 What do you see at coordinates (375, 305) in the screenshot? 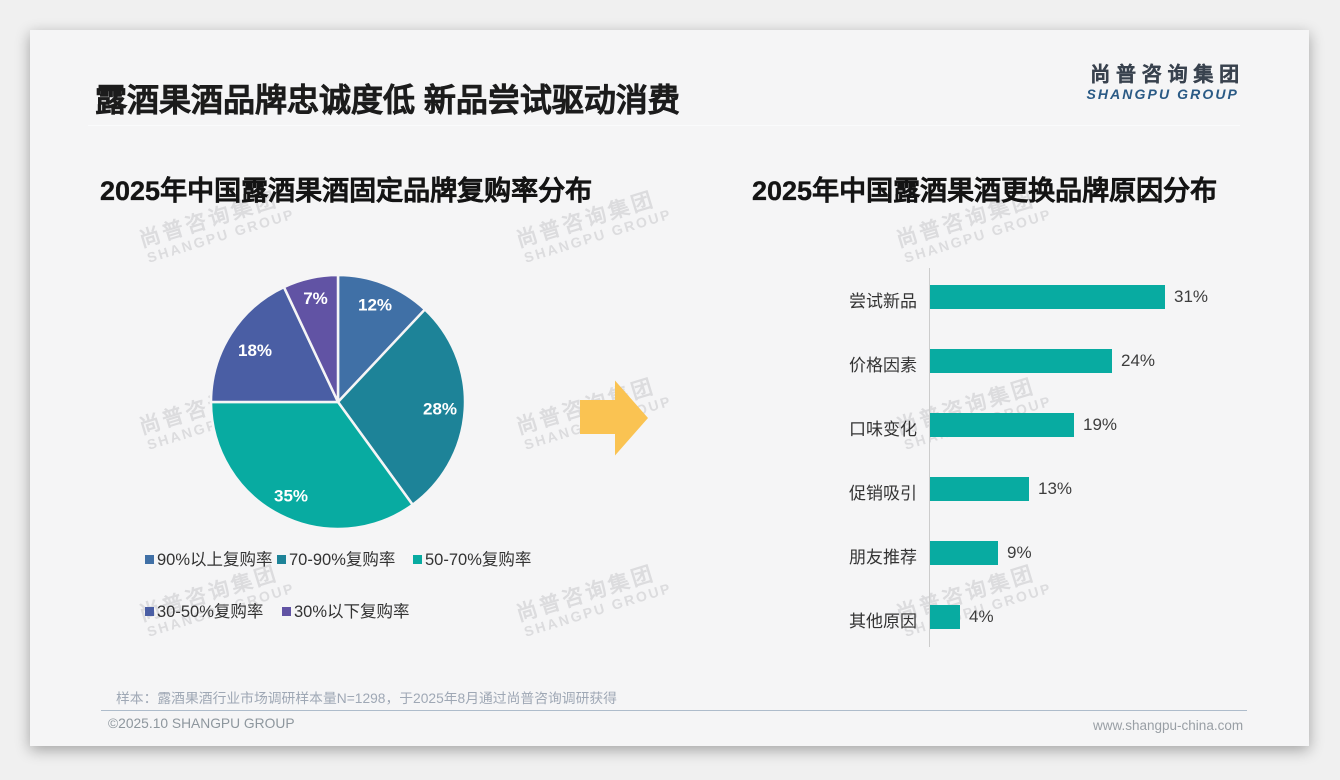
I see `svg-text: 12%` at bounding box center [375, 305].